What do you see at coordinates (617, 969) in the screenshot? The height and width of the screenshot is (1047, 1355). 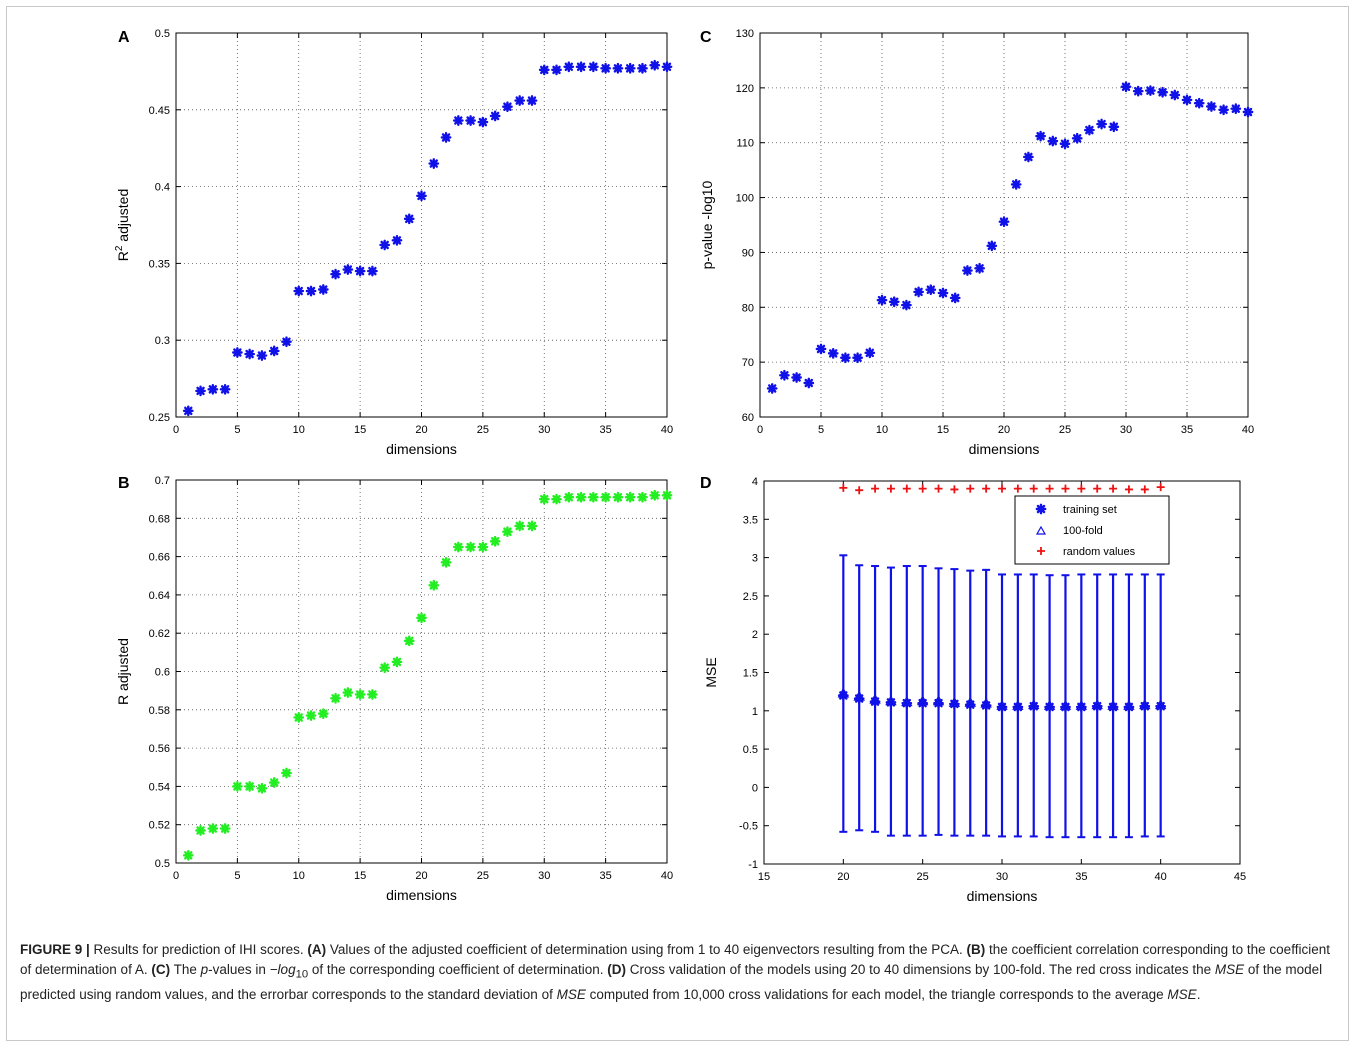 I see `caption-ref-d: (D)` at bounding box center [617, 969].